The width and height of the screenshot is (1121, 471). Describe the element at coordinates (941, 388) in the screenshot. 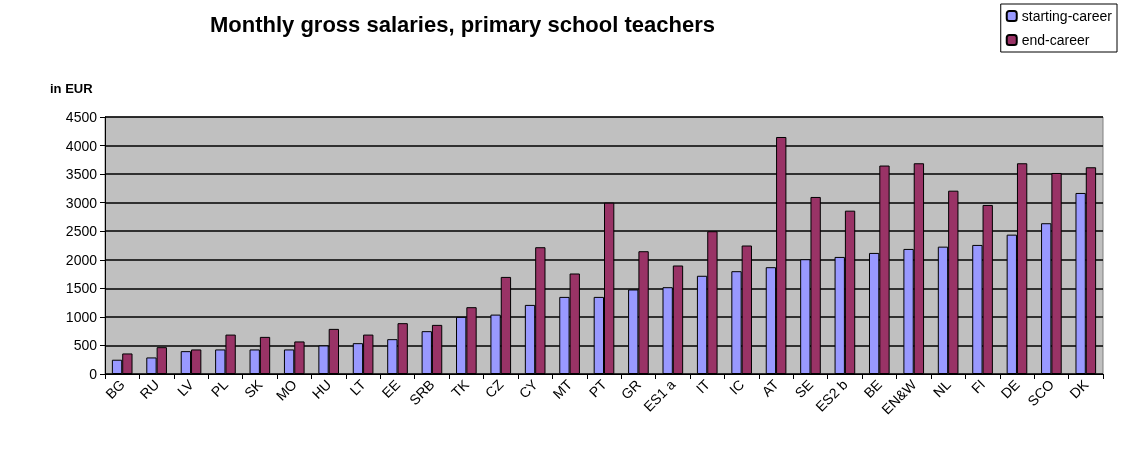

I see `x-tick-label: NL` at that location.